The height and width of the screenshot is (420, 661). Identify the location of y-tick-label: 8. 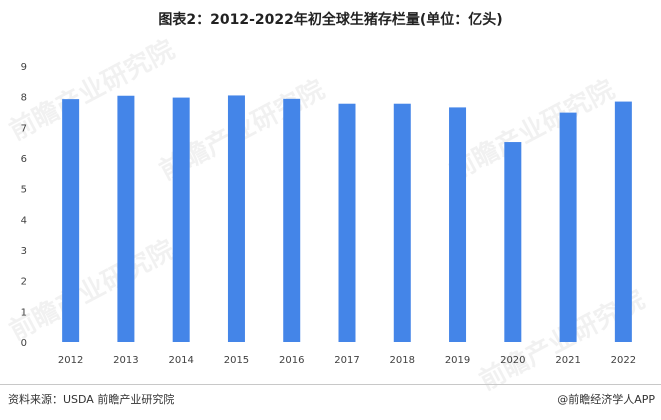
(24, 98).